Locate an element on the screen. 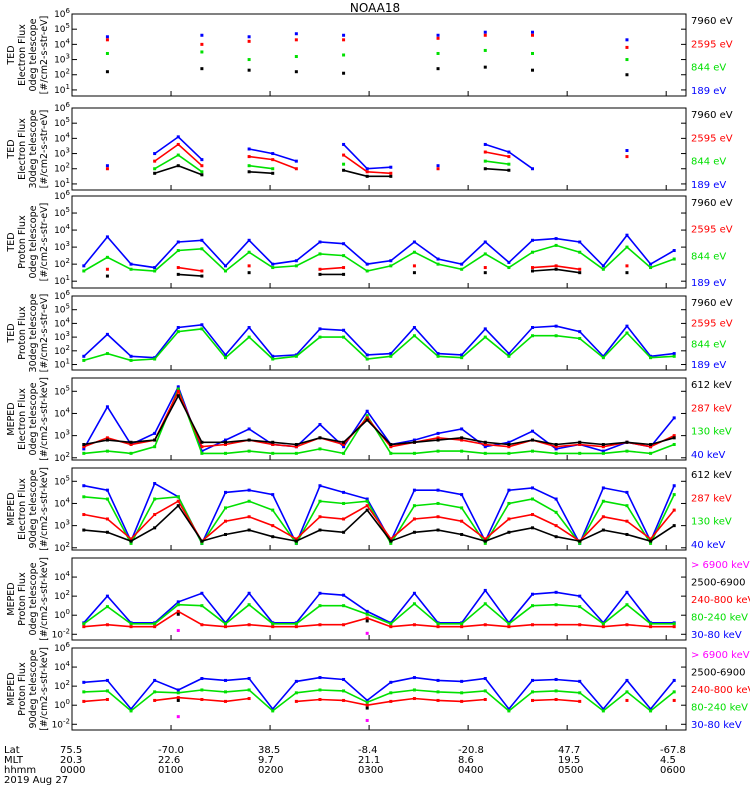 The width and height of the screenshot is (750, 800). legend-entry: 287 keV is located at coordinates (711, 498).